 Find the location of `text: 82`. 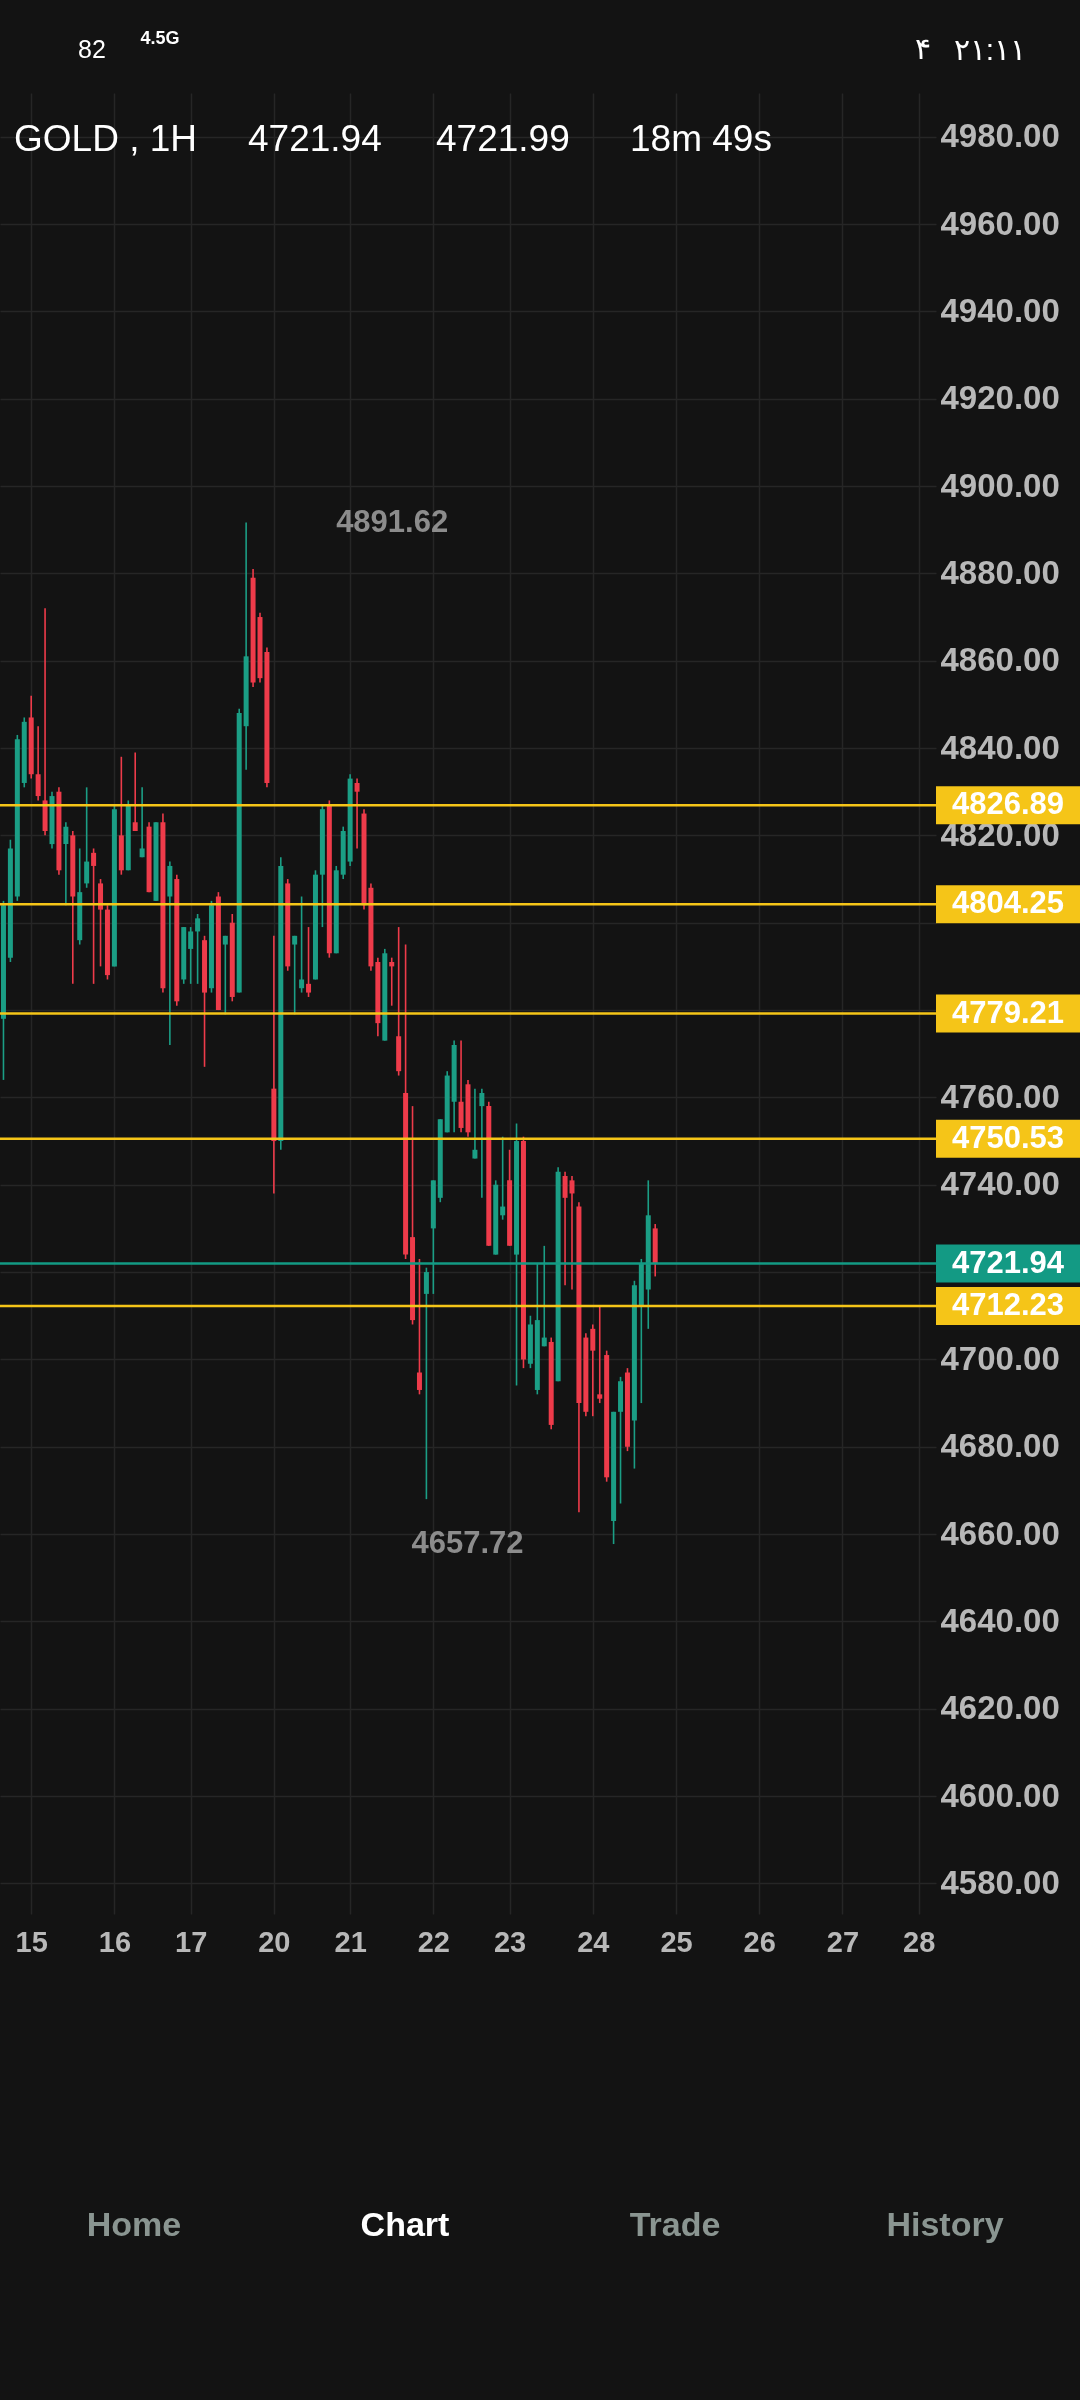

text: 82 is located at coordinates (92, 49).